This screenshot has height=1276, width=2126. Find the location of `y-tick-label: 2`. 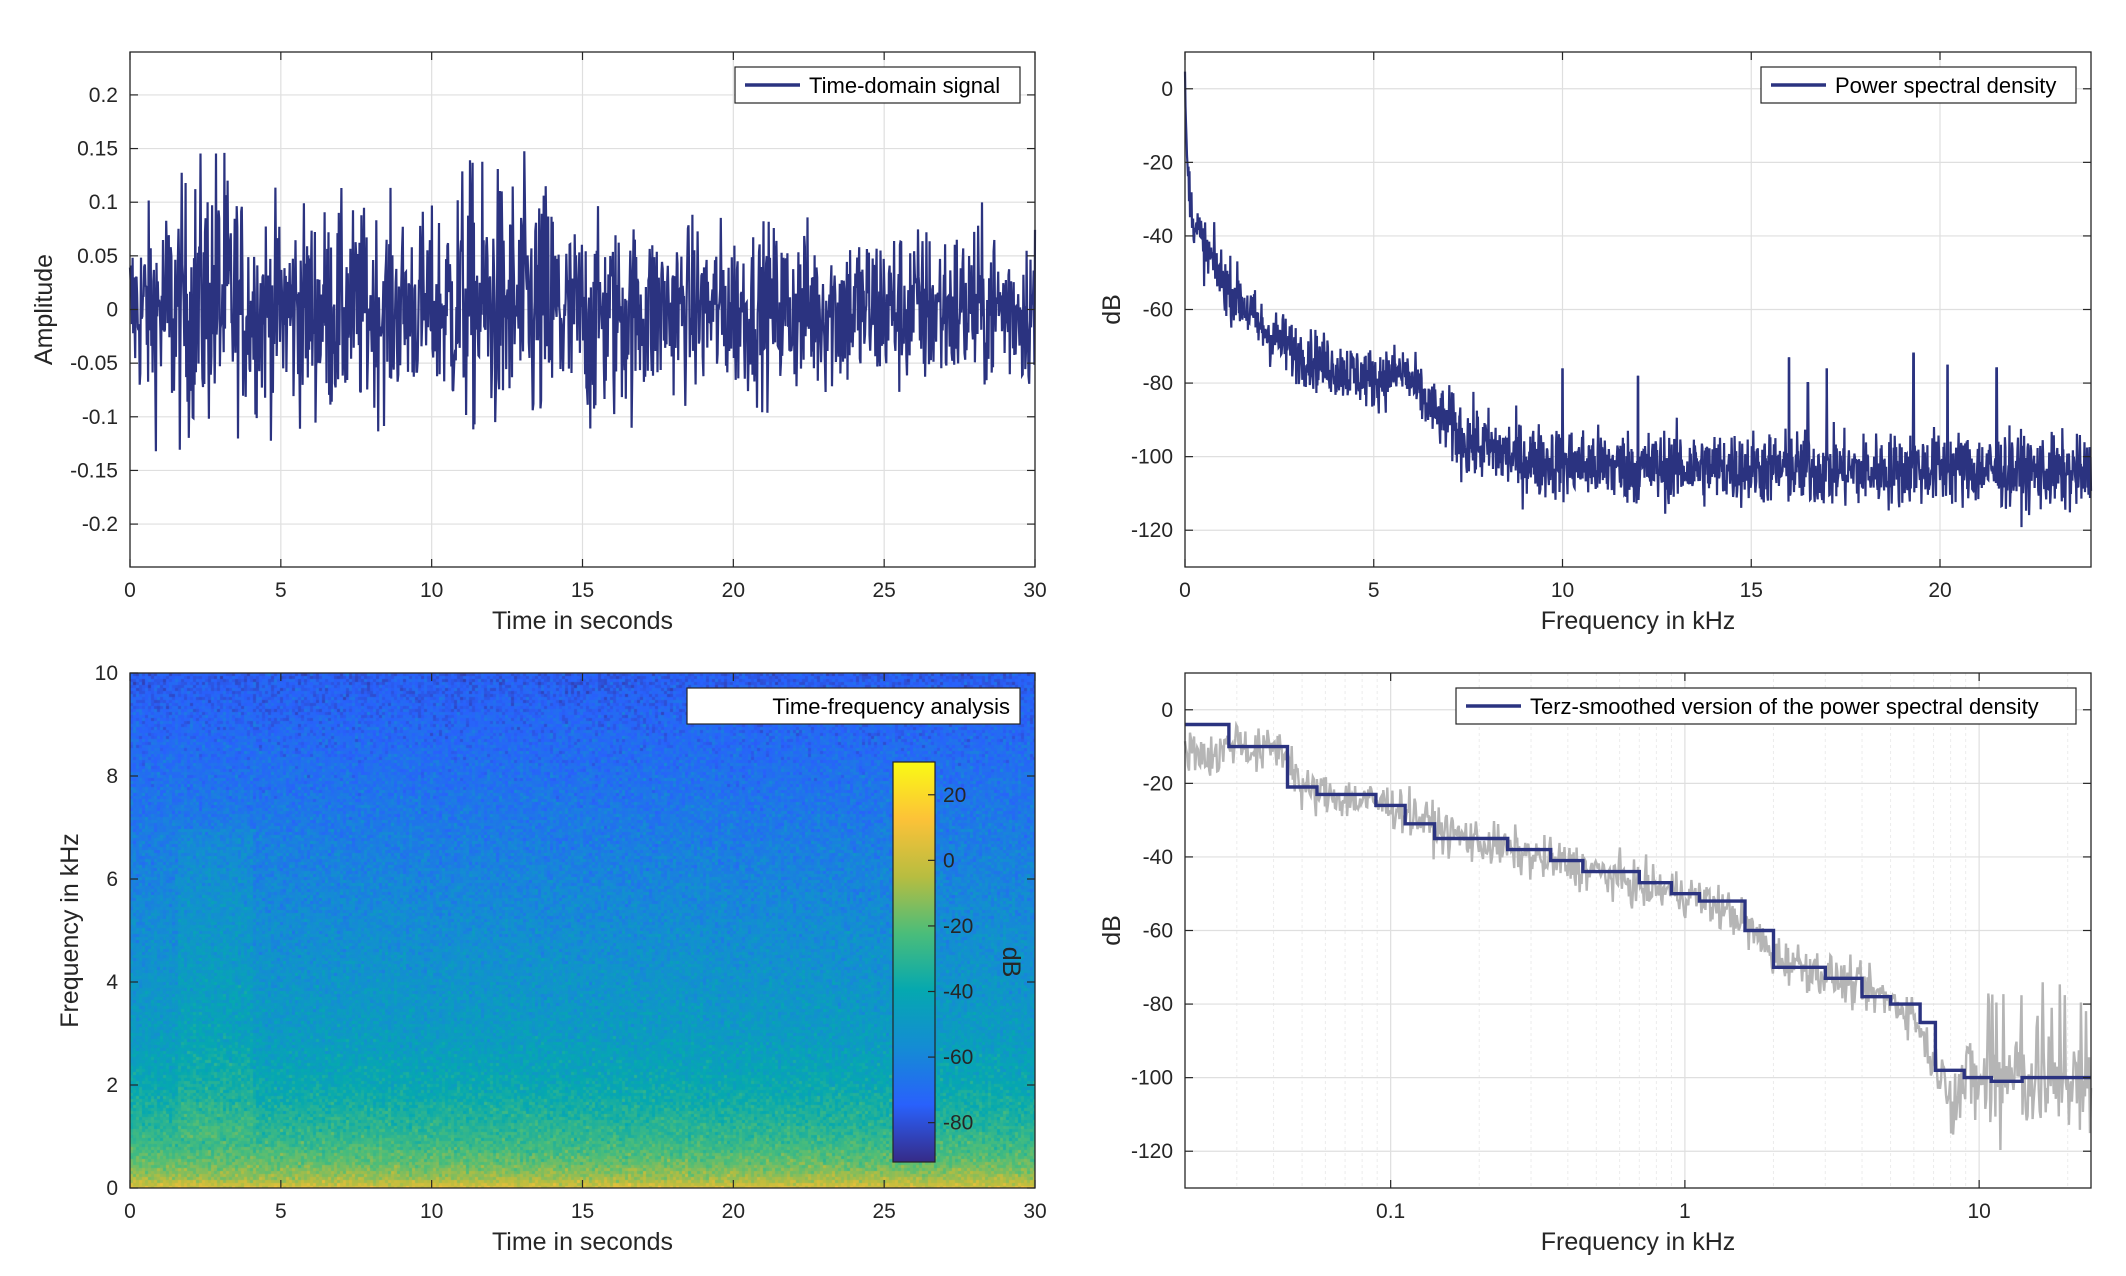

y-tick-label: 2 is located at coordinates (112, 1085).